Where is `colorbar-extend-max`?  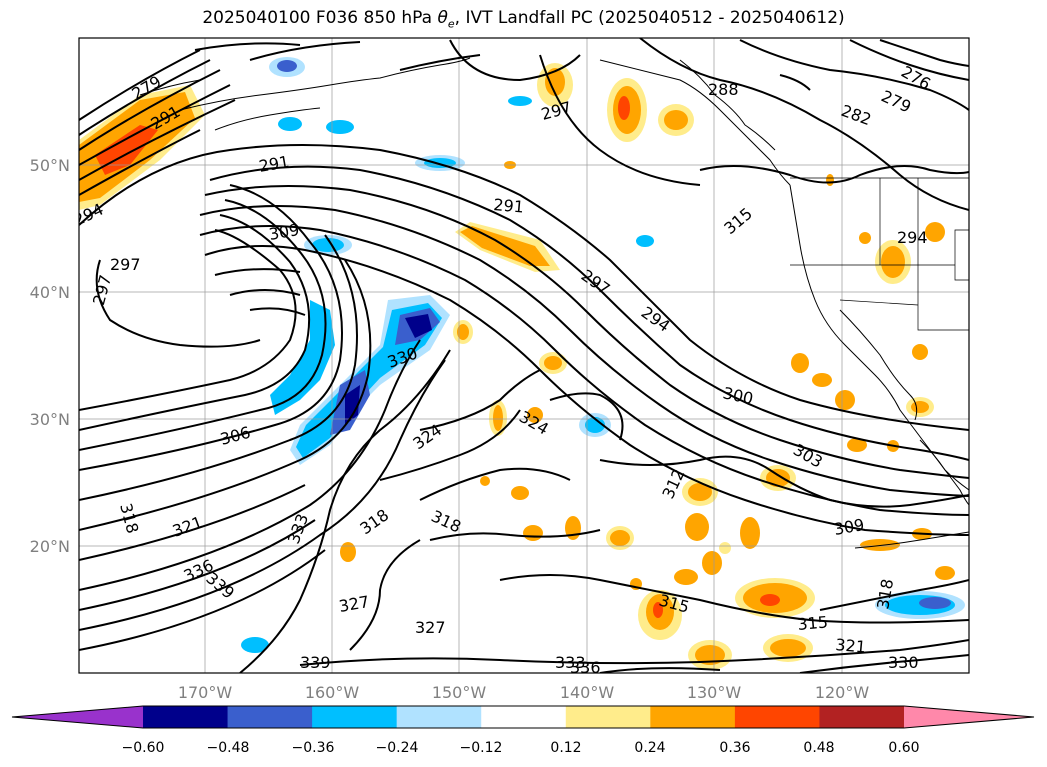 colorbar-extend-max is located at coordinates (969, 717).